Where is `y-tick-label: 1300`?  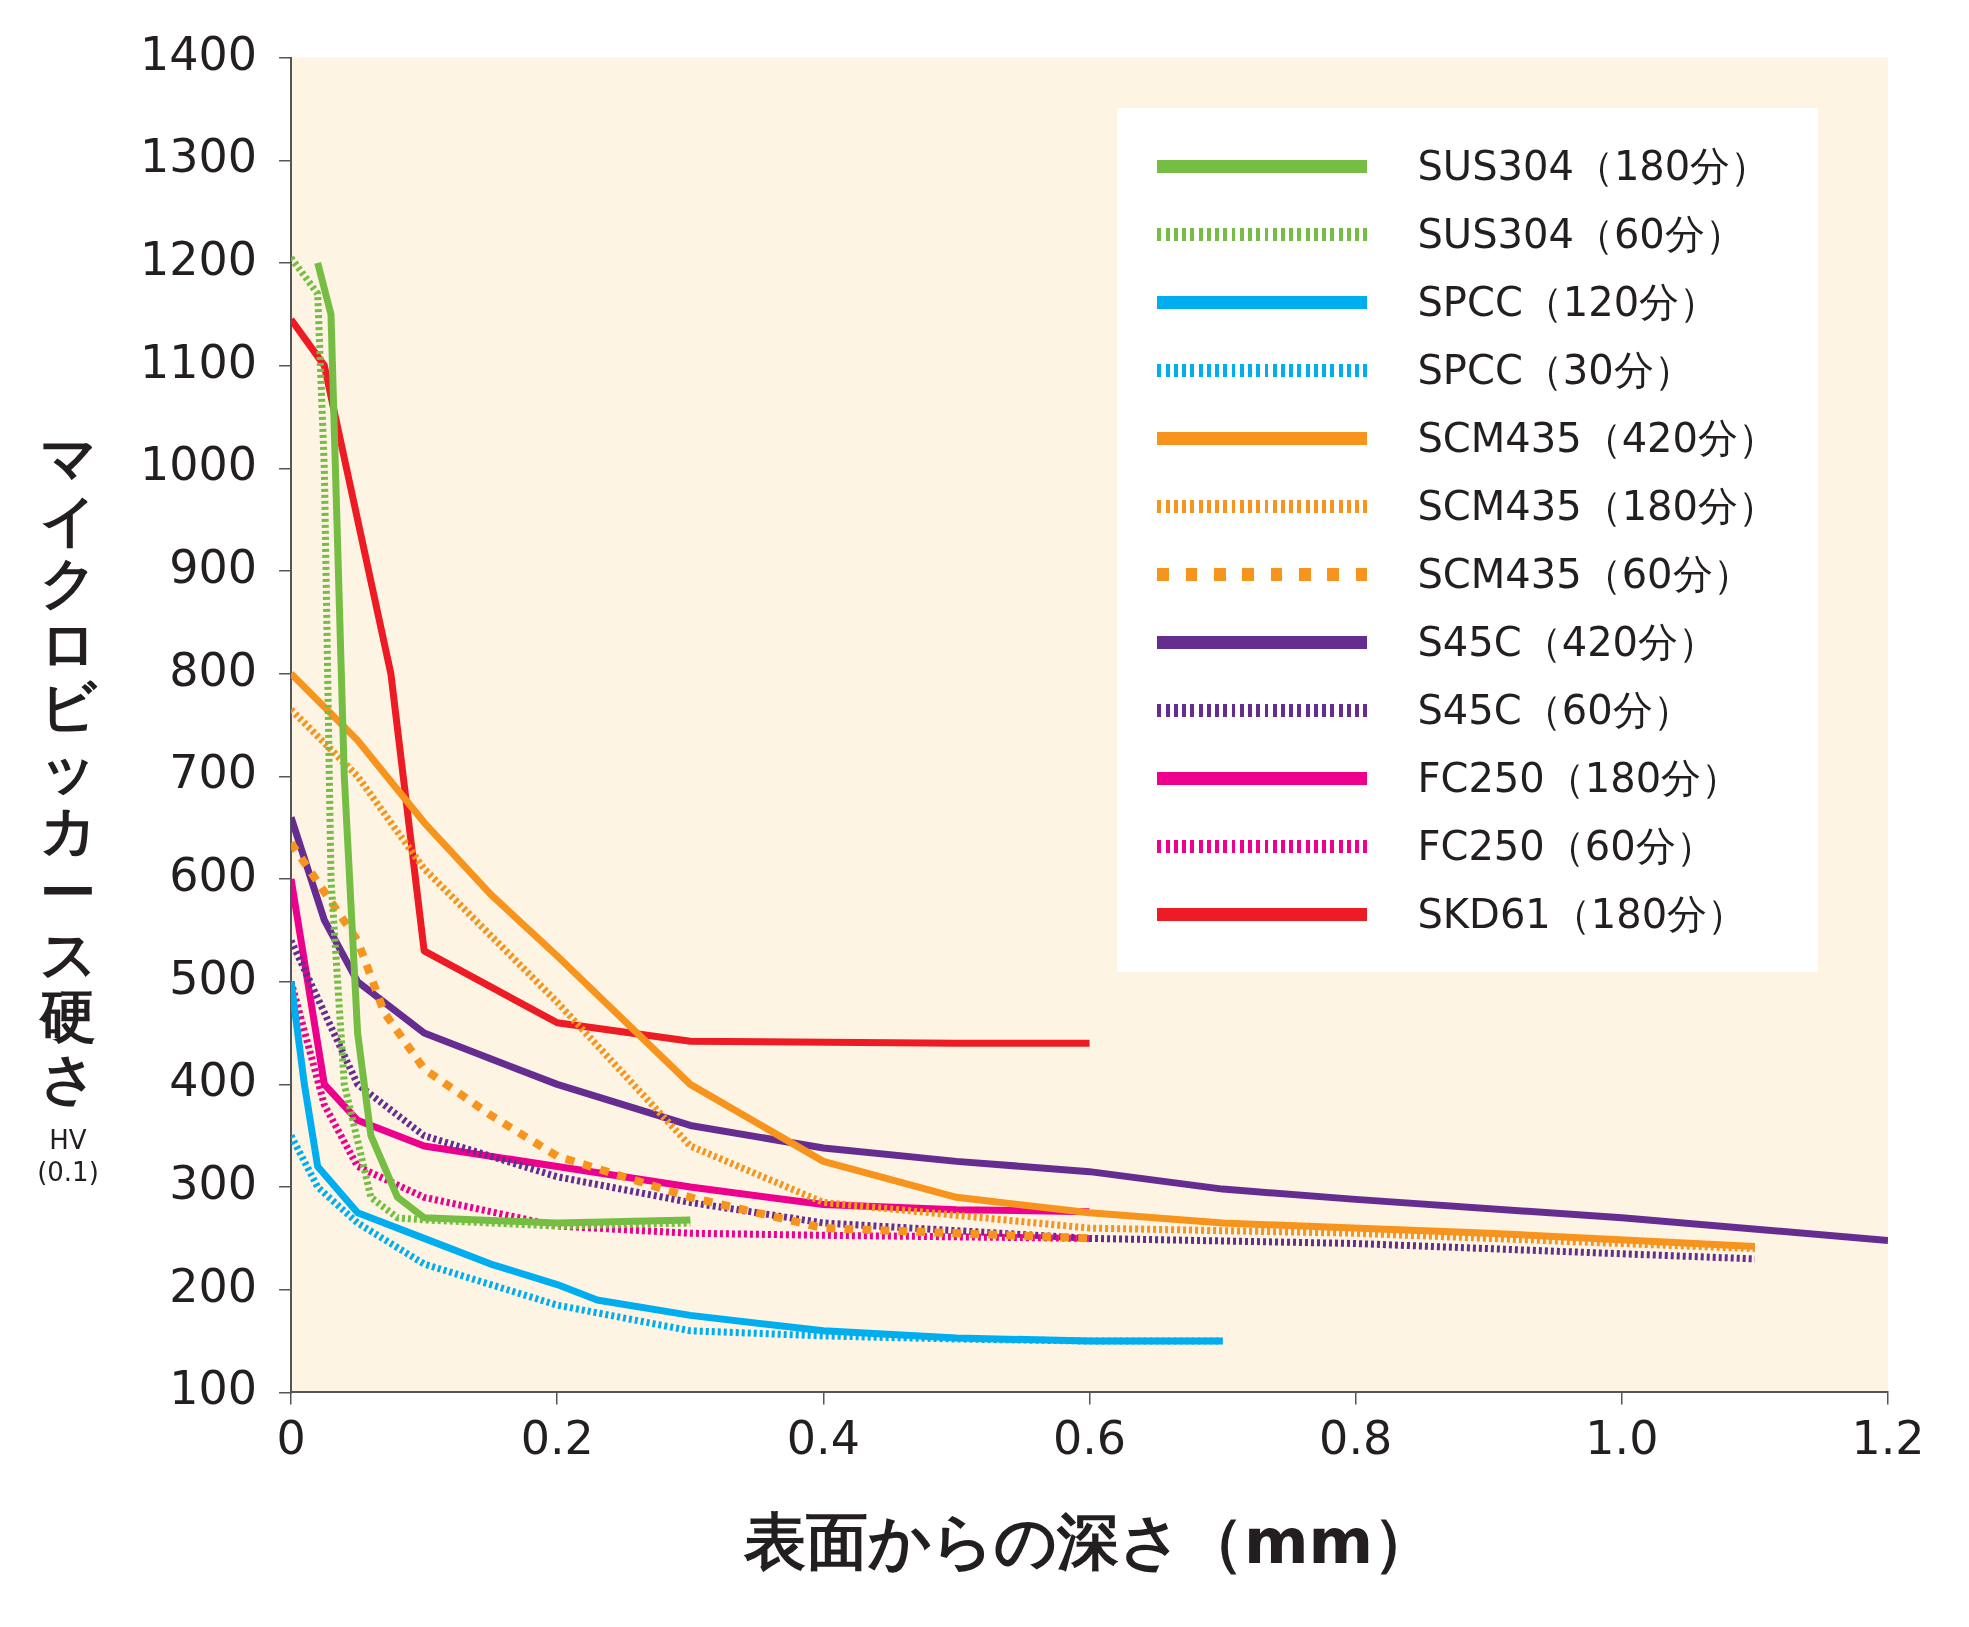
y-tick-label: 1300 is located at coordinates (198, 156).